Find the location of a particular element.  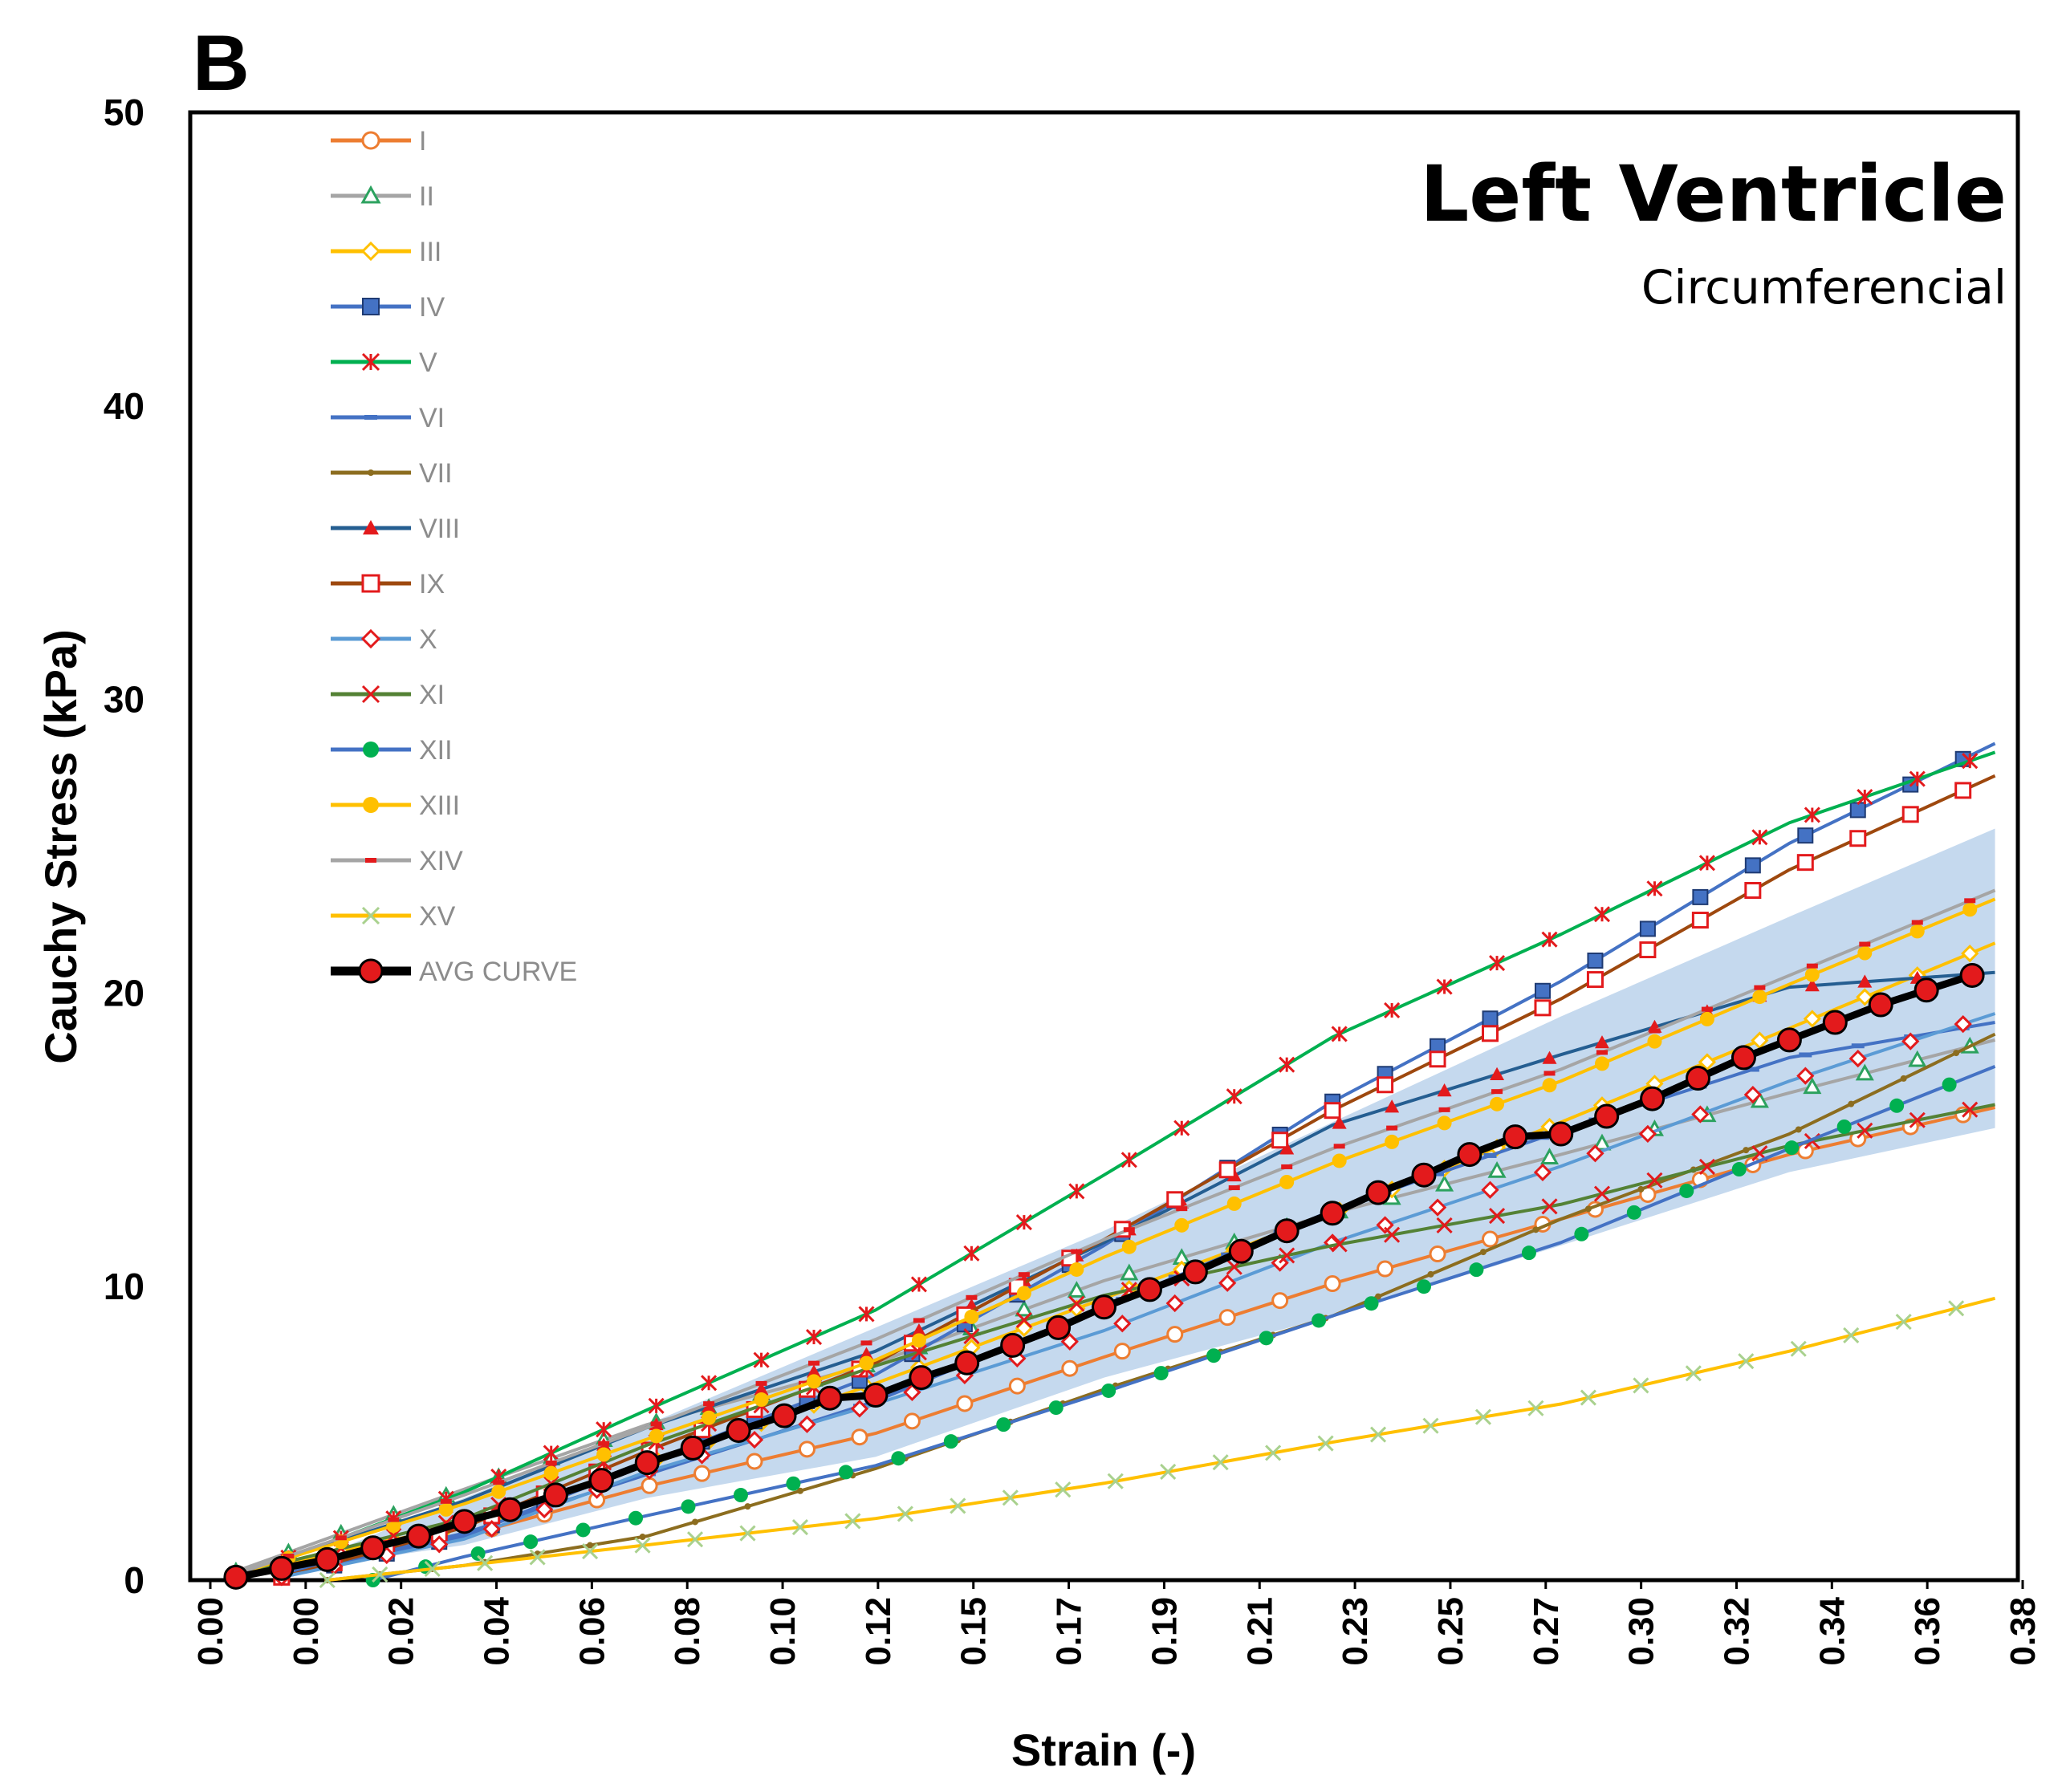

legend-label: VI is located at coordinates (432, 418).